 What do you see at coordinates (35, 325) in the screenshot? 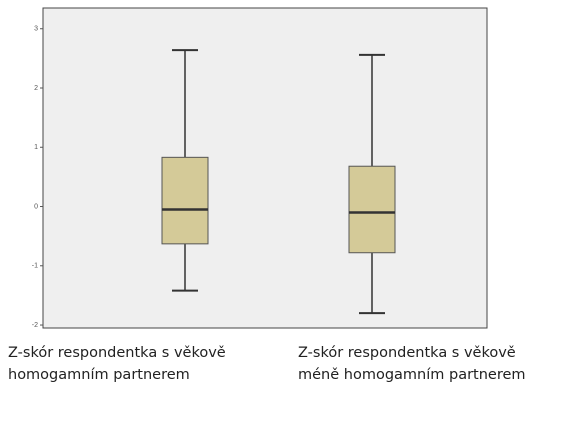
I see `y-tick-label: -2` at bounding box center [35, 325].